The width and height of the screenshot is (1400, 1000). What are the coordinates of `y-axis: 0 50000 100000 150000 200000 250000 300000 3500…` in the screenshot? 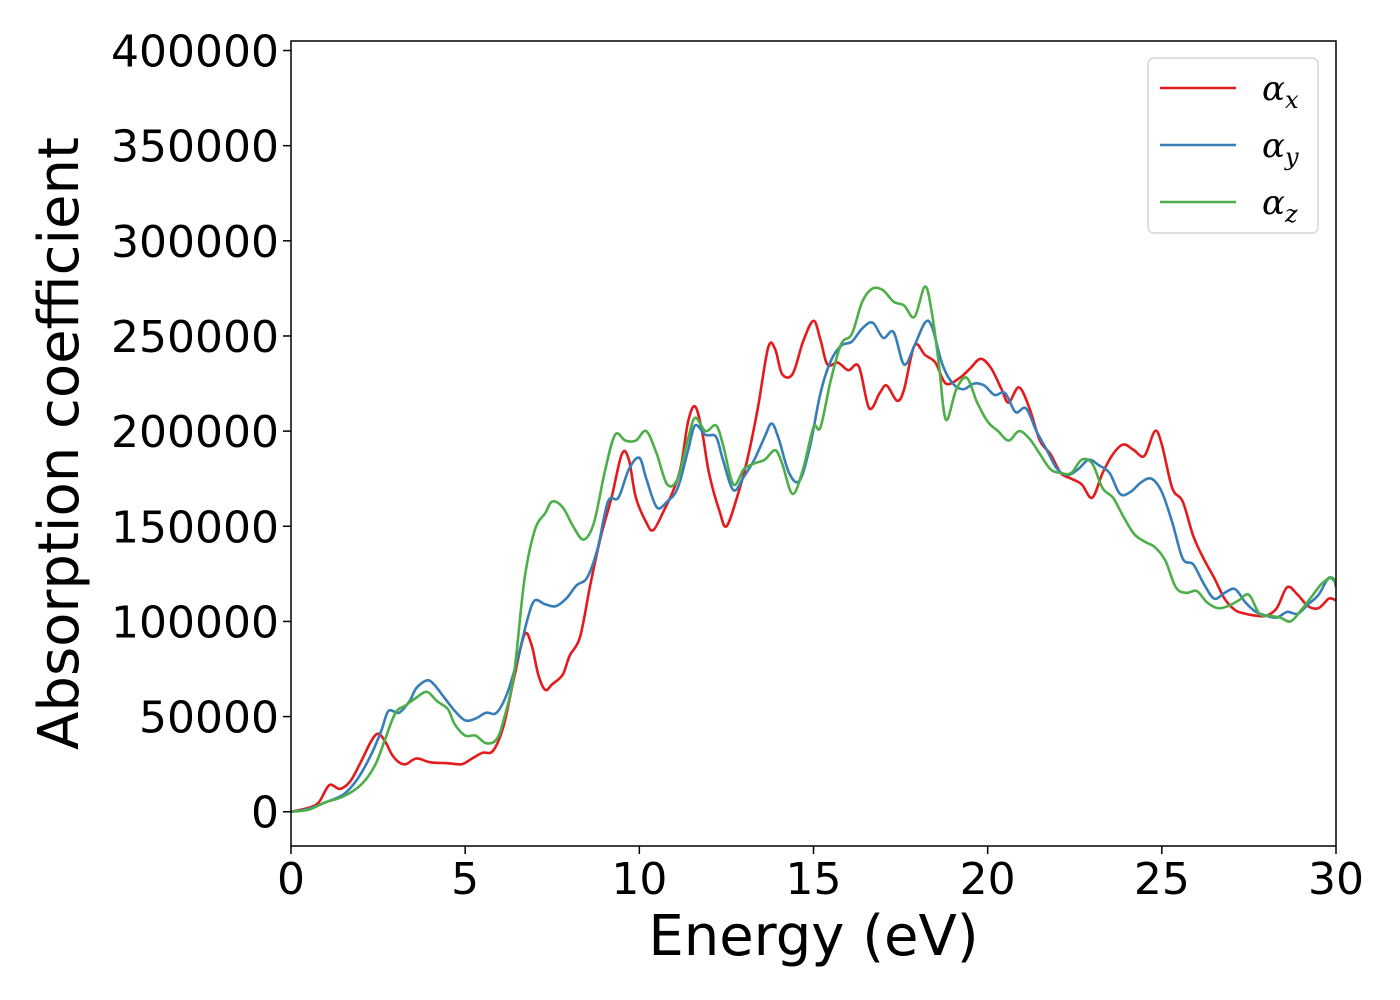 It's located at (201, 433).